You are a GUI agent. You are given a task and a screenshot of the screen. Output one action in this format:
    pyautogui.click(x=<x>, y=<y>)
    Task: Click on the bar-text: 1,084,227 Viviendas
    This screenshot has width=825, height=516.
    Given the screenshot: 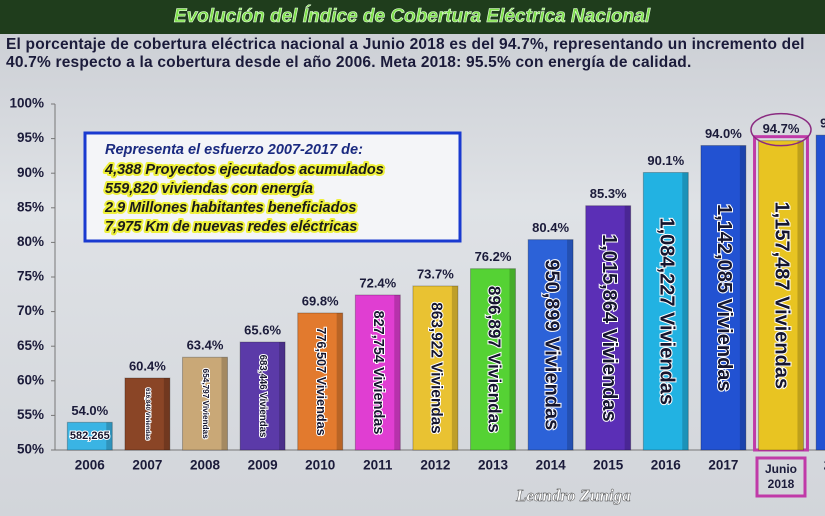 What is the action you would take?
    pyautogui.click(x=667, y=311)
    